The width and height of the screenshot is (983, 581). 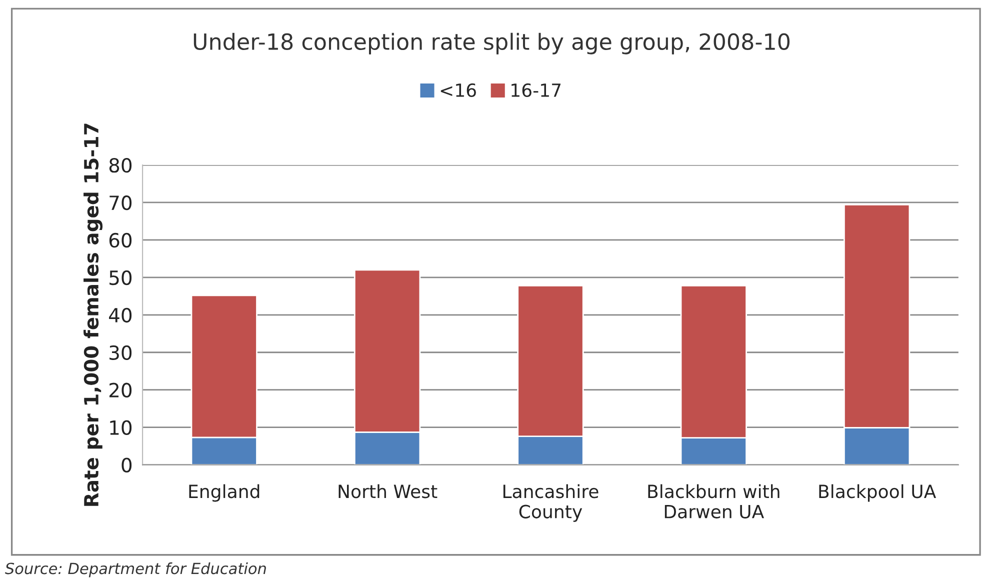 I want to click on legend-label: <16, so click(x=458, y=90).